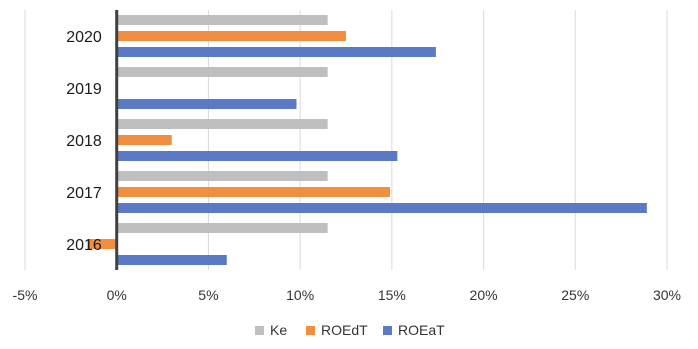  Describe the element at coordinates (222, 20) in the screenshot. I see `bar-ke-2020` at that location.